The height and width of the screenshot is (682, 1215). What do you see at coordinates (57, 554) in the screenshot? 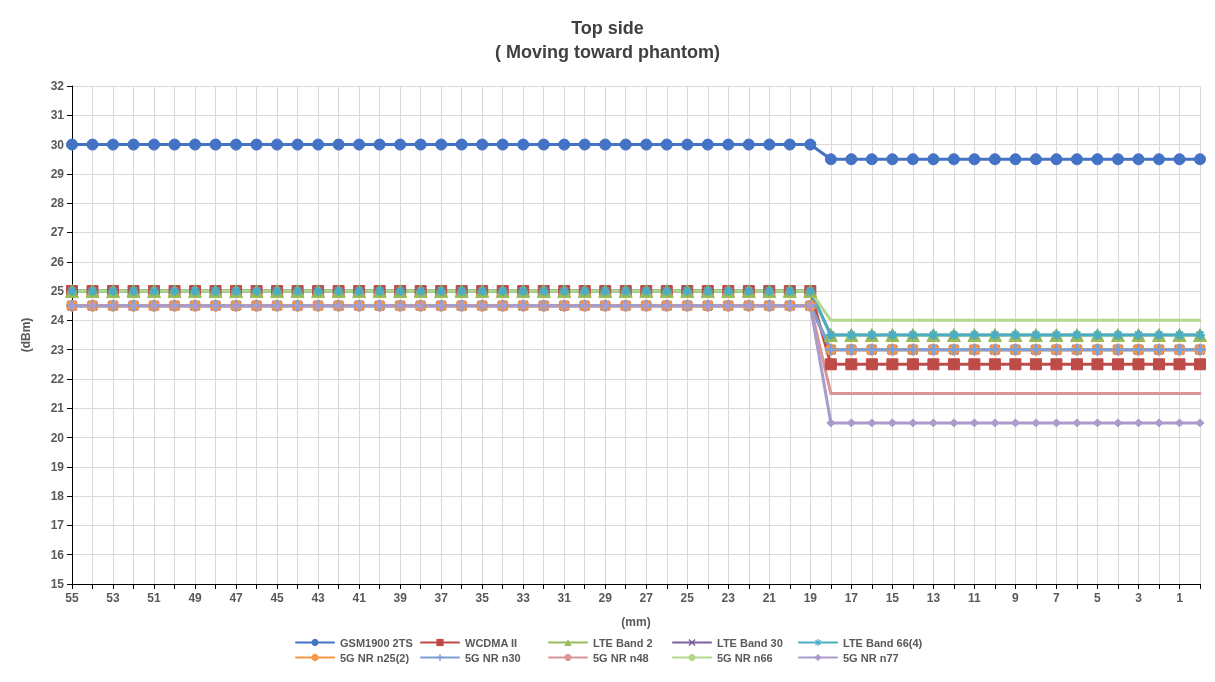
I see `y-tick-label: 16` at bounding box center [57, 554].